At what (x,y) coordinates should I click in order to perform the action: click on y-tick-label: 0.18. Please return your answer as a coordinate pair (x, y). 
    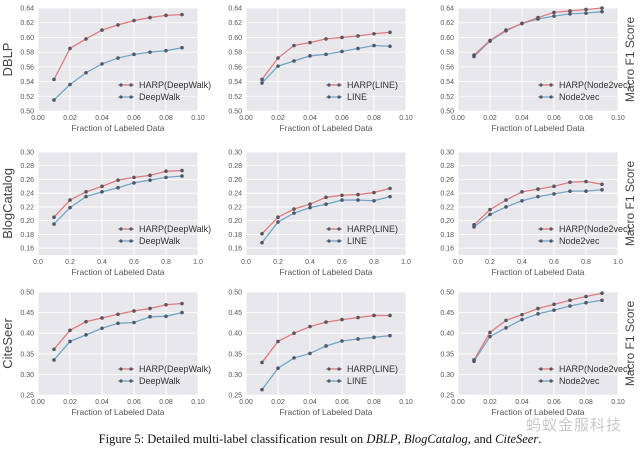
    Looking at the image, I should click on (27, 235).